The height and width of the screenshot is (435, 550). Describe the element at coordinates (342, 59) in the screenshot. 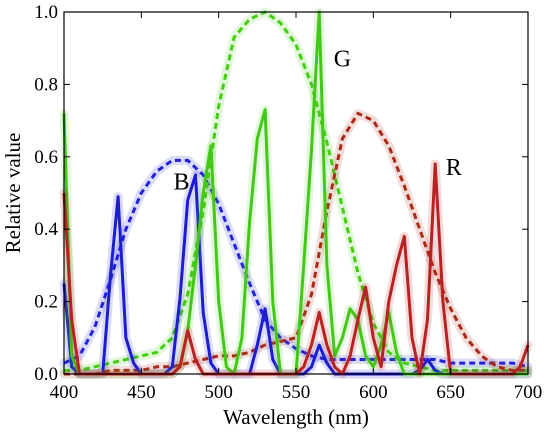

I see `curve-label-g: G` at that location.